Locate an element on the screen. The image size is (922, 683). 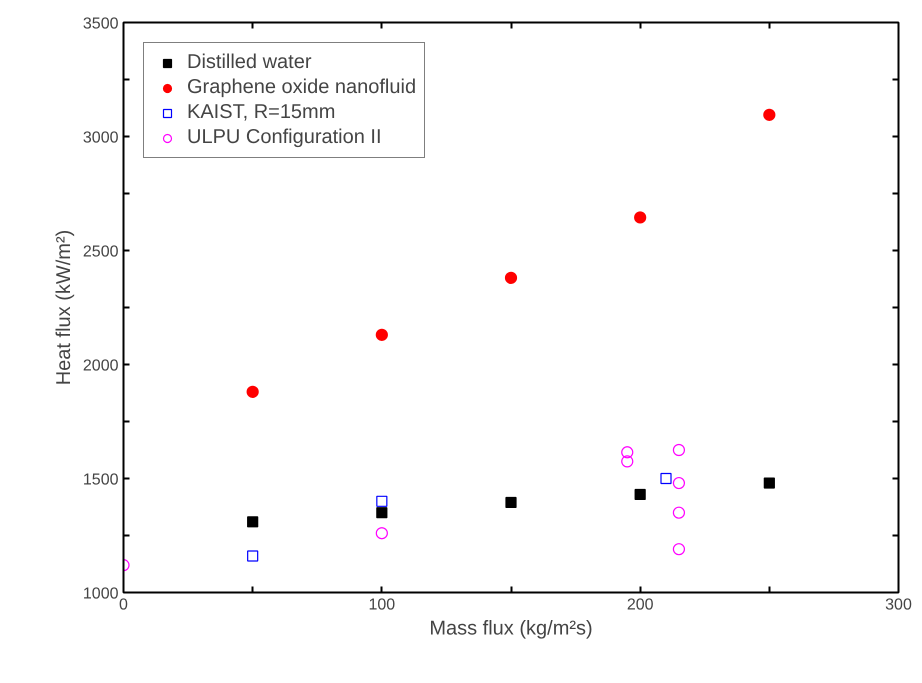
x-axis-title: Mass flux (kg/m²s) is located at coordinates (511, 629).